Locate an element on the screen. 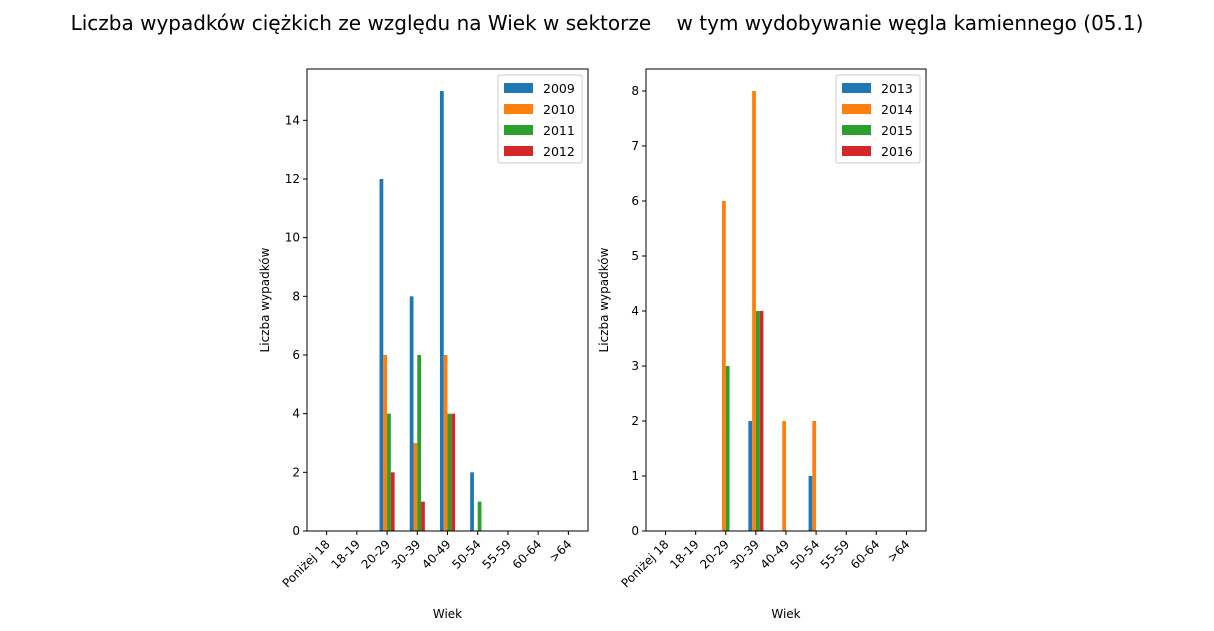  legend-swatch-2012 is located at coordinates (518, 151).